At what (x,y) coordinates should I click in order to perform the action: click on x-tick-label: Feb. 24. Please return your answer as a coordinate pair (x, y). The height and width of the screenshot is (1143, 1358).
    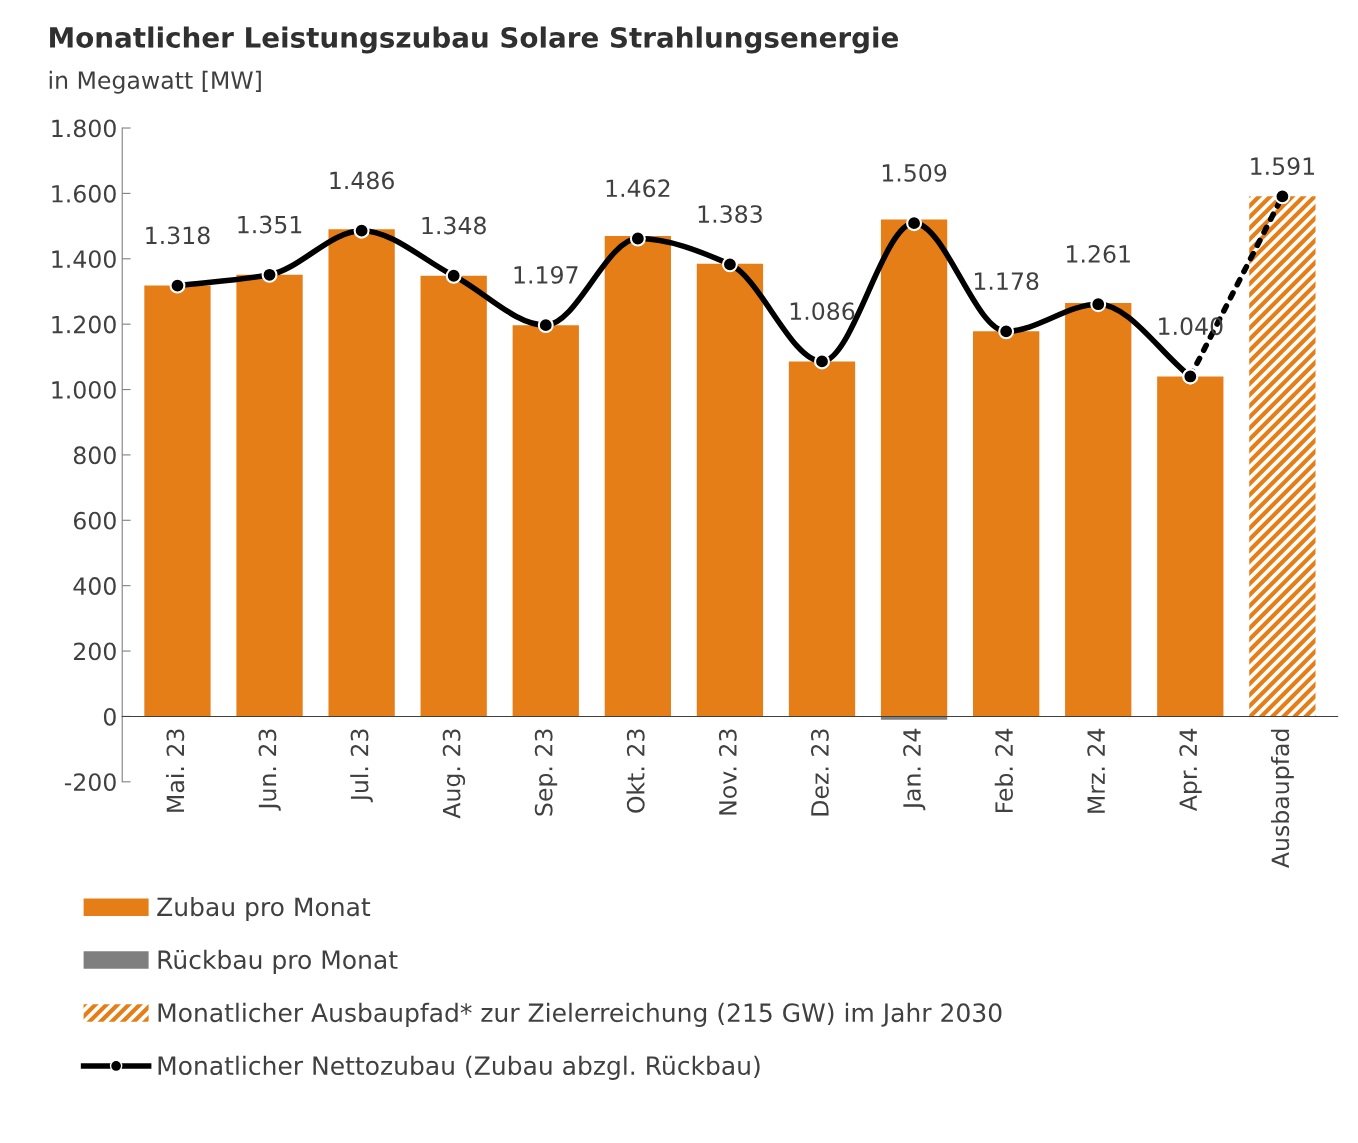
    Looking at the image, I should click on (1004, 770).